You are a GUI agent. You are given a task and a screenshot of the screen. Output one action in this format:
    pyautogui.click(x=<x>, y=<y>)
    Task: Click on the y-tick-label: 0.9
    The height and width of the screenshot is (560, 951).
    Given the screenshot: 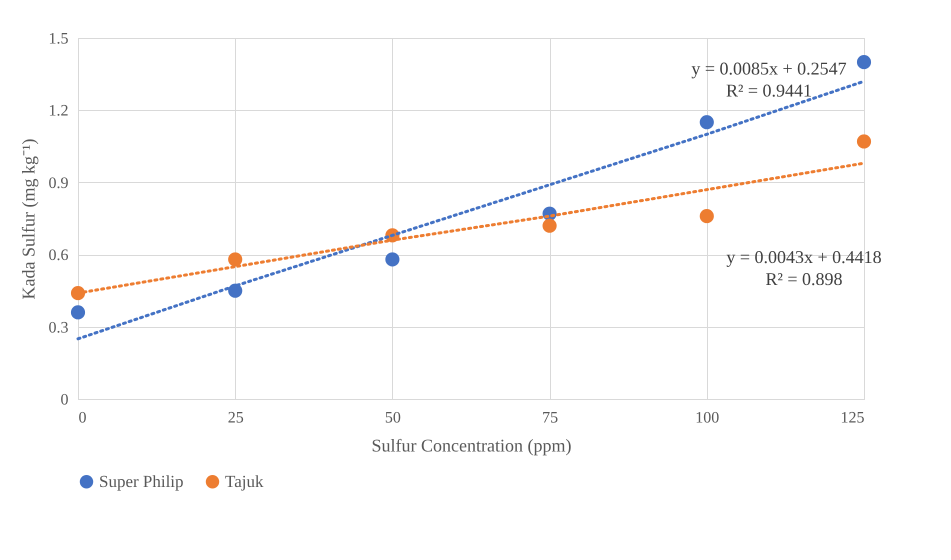 What is the action you would take?
    pyautogui.click(x=58, y=183)
    